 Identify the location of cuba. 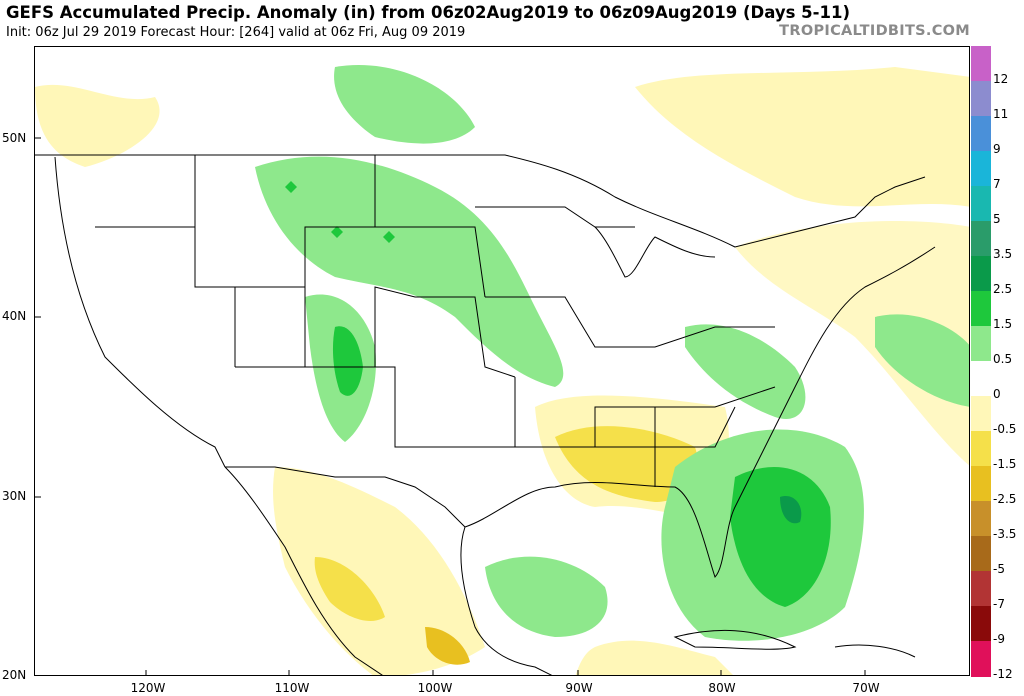
(735, 639).